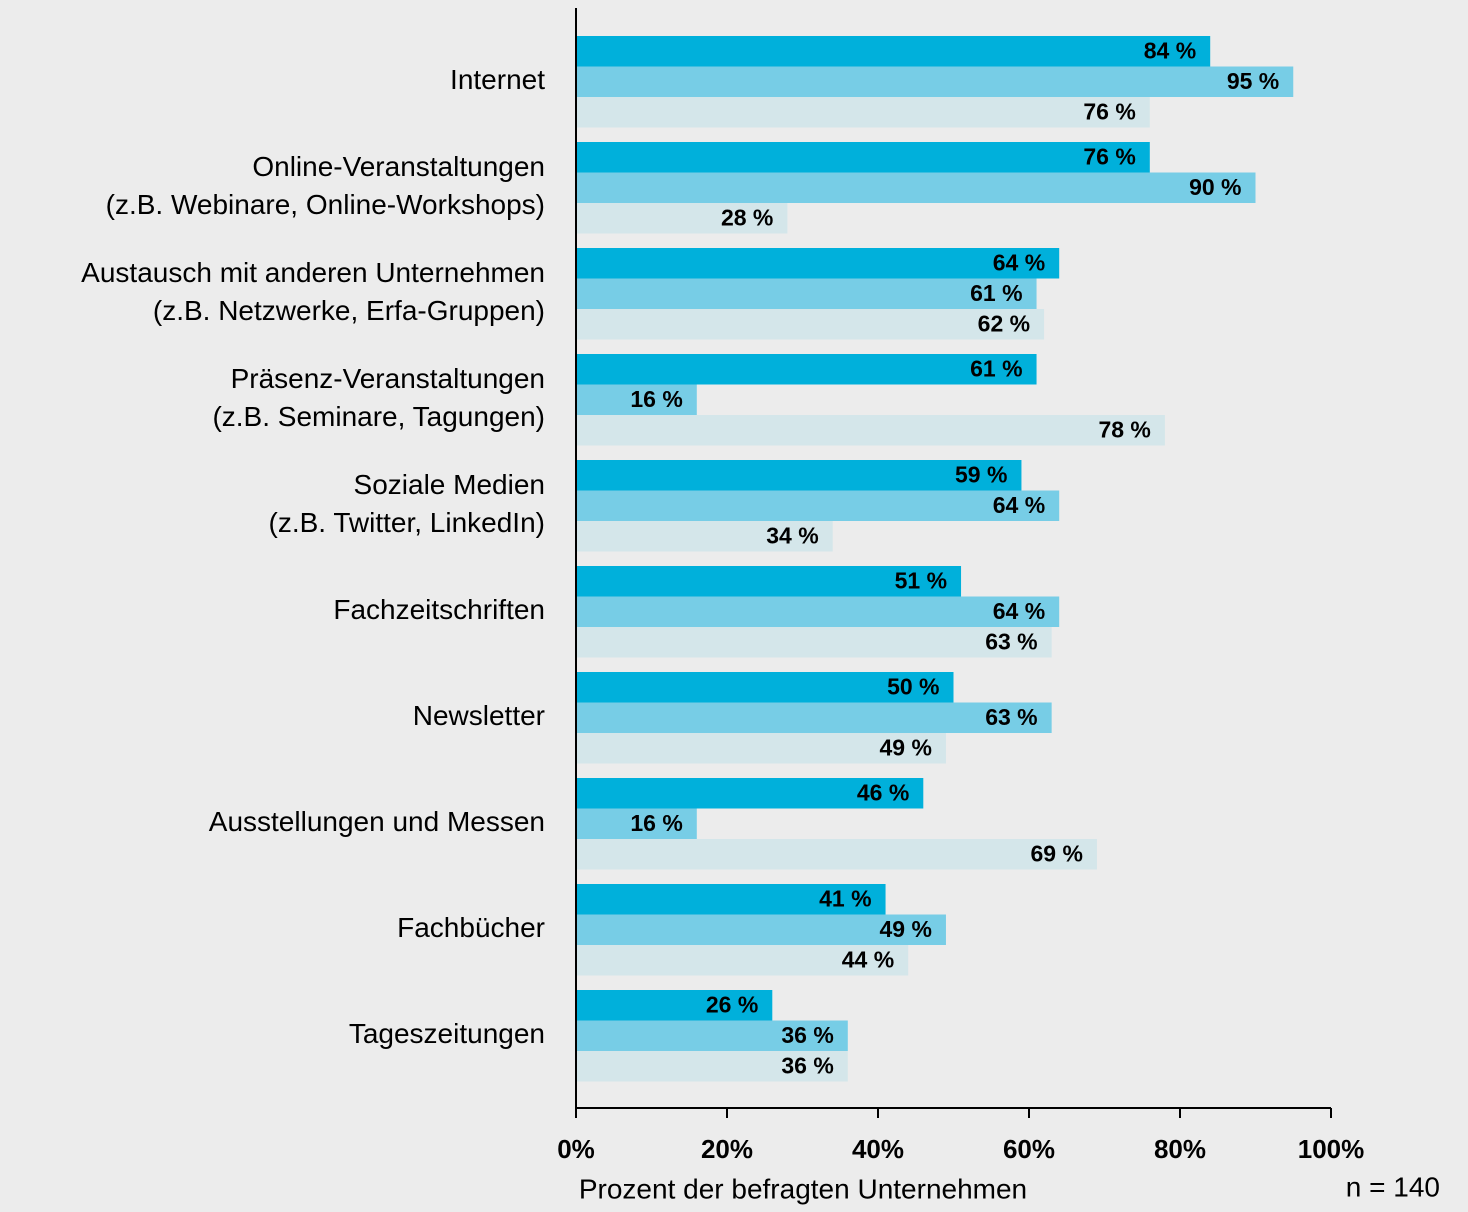 The height and width of the screenshot is (1212, 1468). I want to click on x-tick-label: 20%, so click(727, 1149).